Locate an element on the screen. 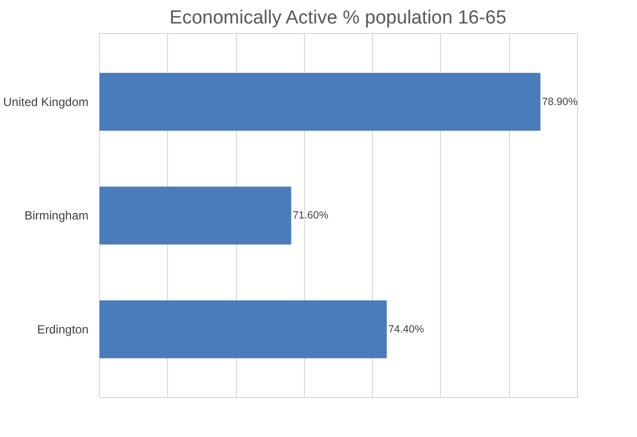  data-label: 71.60% is located at coordinates (310, 216).